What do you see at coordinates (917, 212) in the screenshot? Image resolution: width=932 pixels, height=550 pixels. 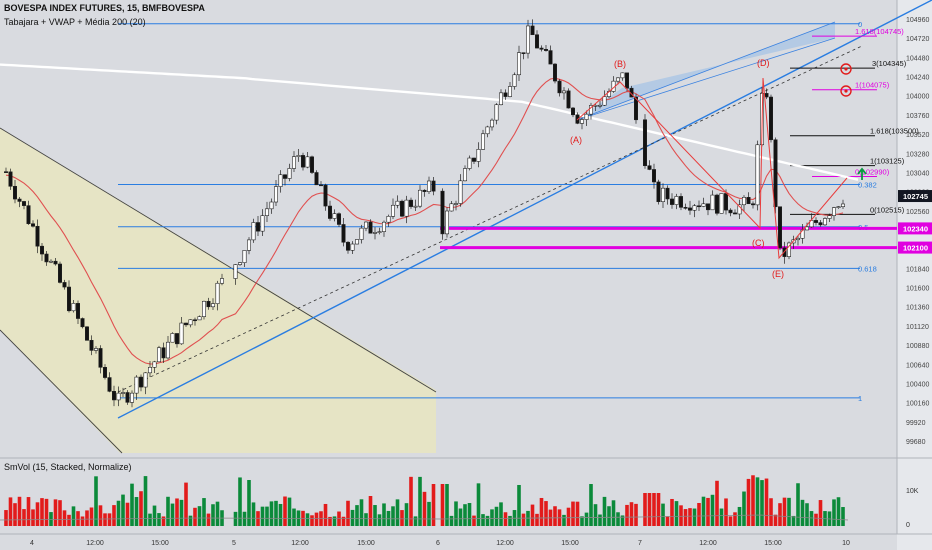 I see `price-tick-label: 102560` at bounding box center [917, 212].